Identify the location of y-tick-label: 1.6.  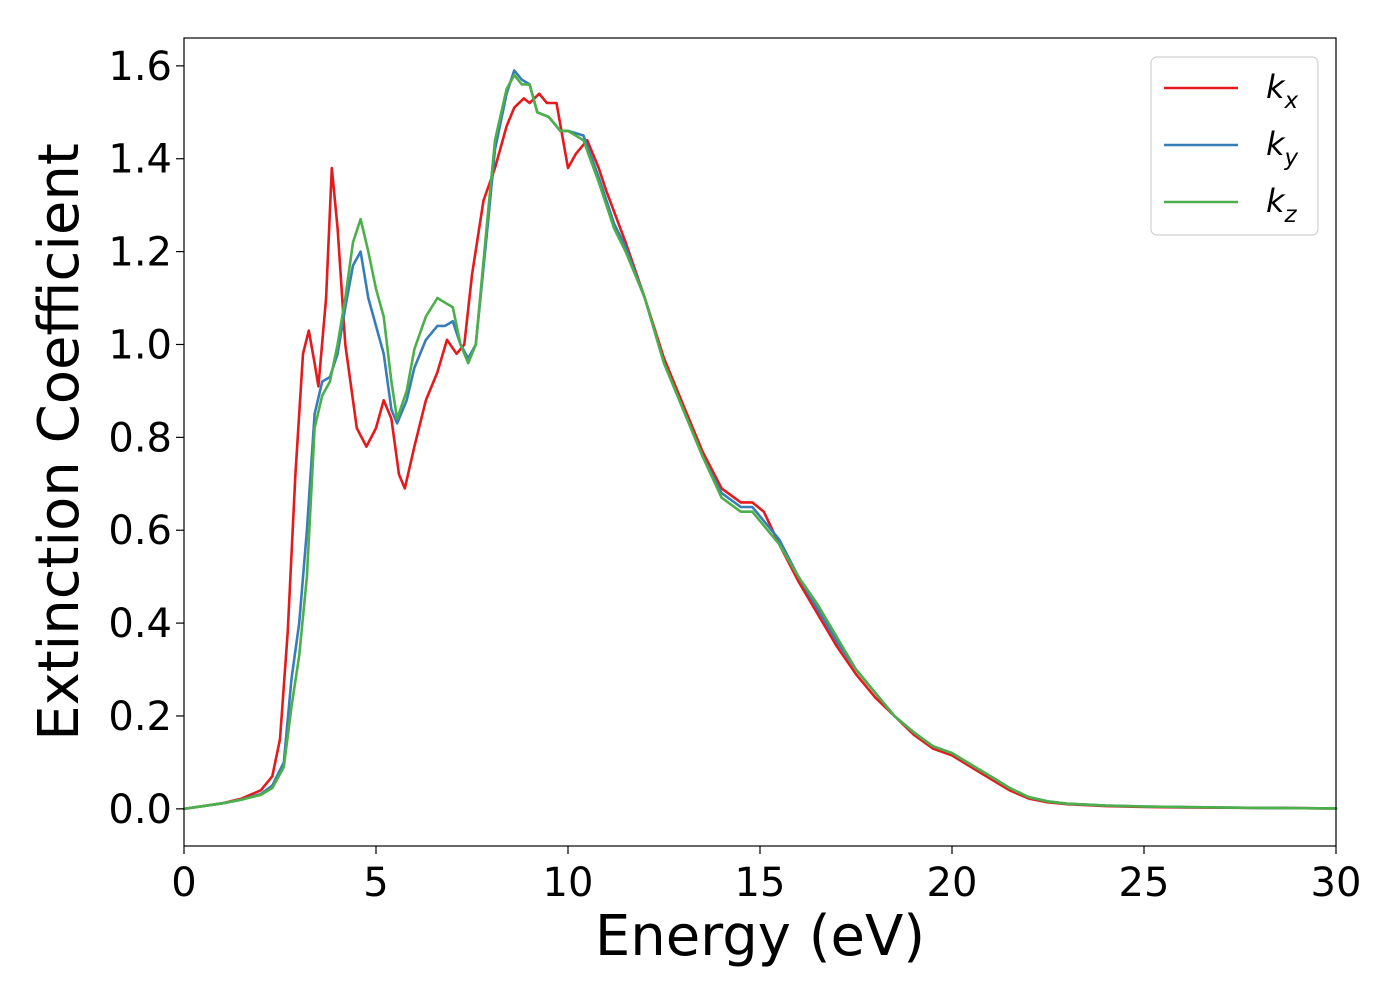
(140, 67).